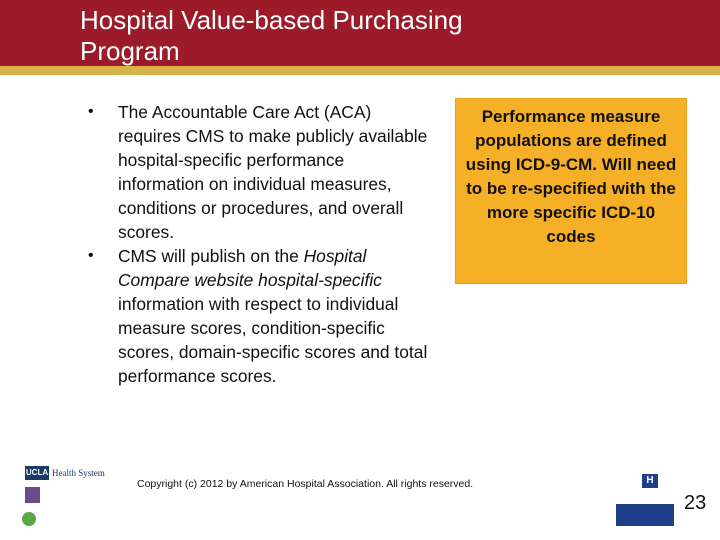  I want to click on partner-logo-mark, so click(32, 495).